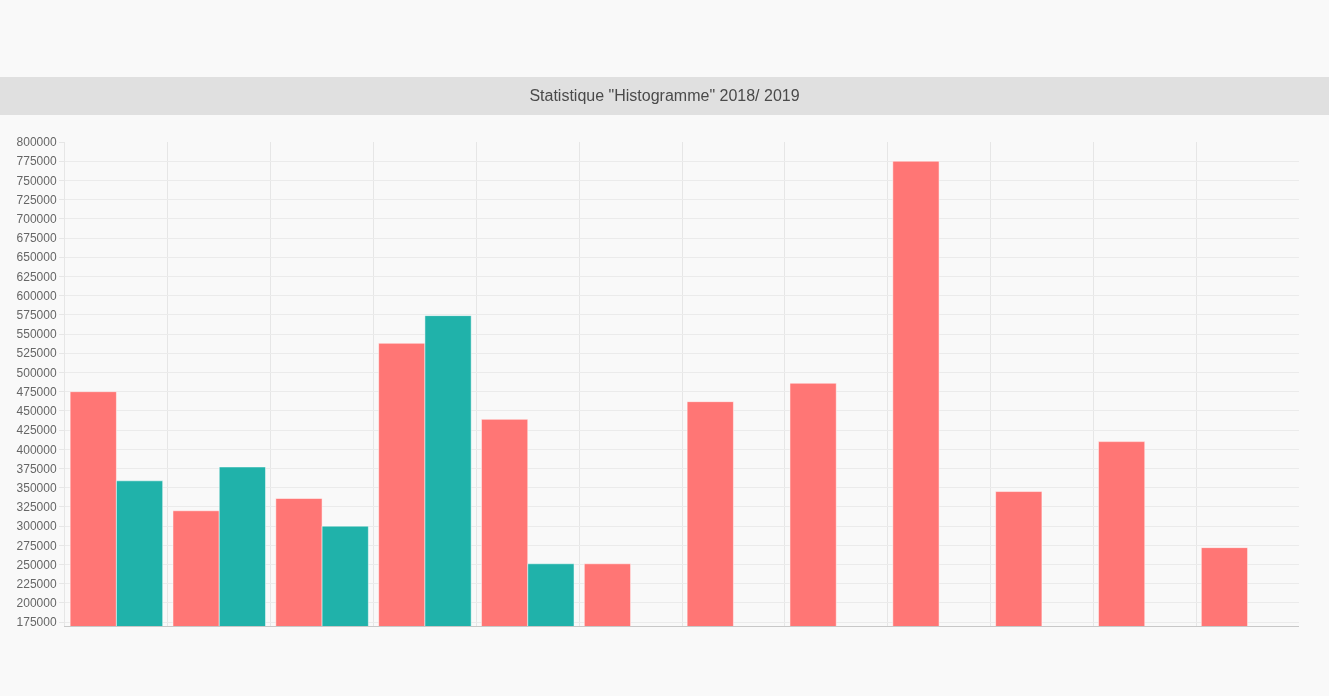  What do you see at coordinates (36, 526) in the screenshot?
I see `y-tick-label: 300000` at bounding box center [36, 526].